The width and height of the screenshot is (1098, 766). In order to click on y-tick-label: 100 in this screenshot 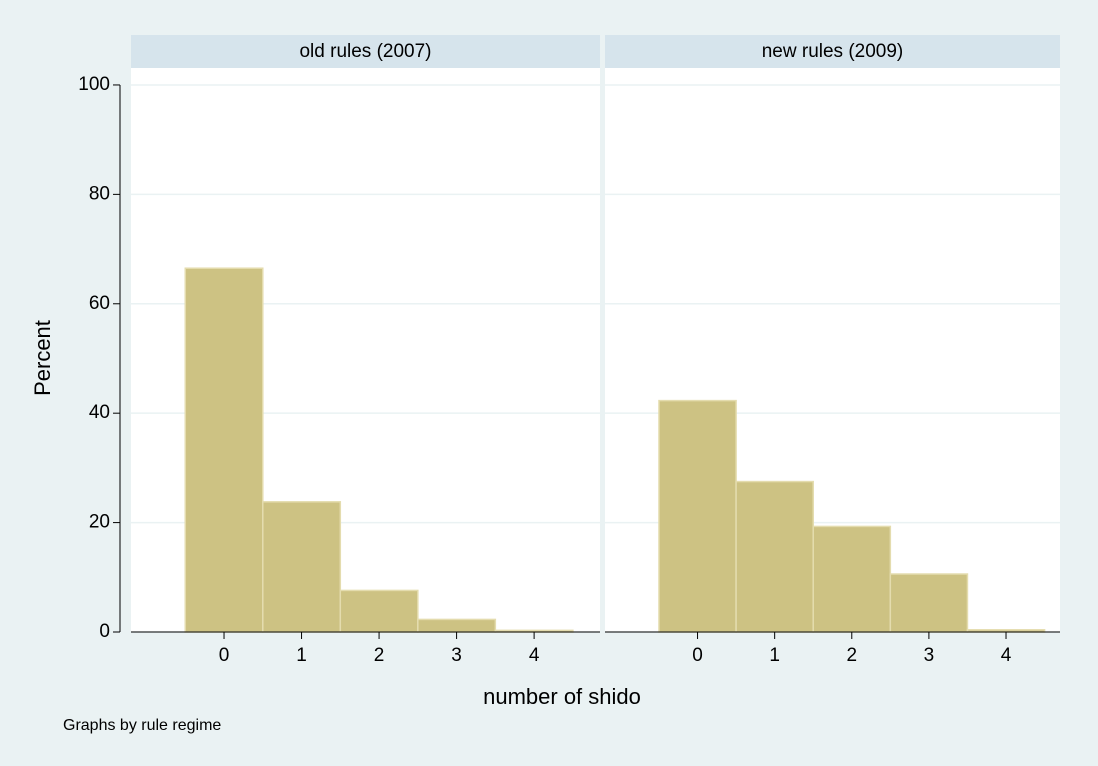, I will do `click(94, 84)`.